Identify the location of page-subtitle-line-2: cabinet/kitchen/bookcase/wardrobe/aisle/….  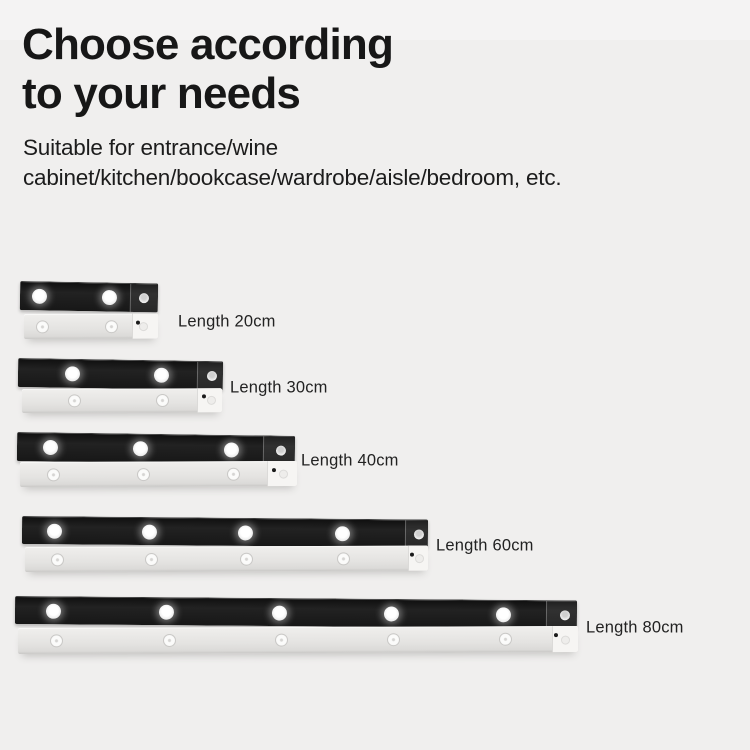
(292, 177).